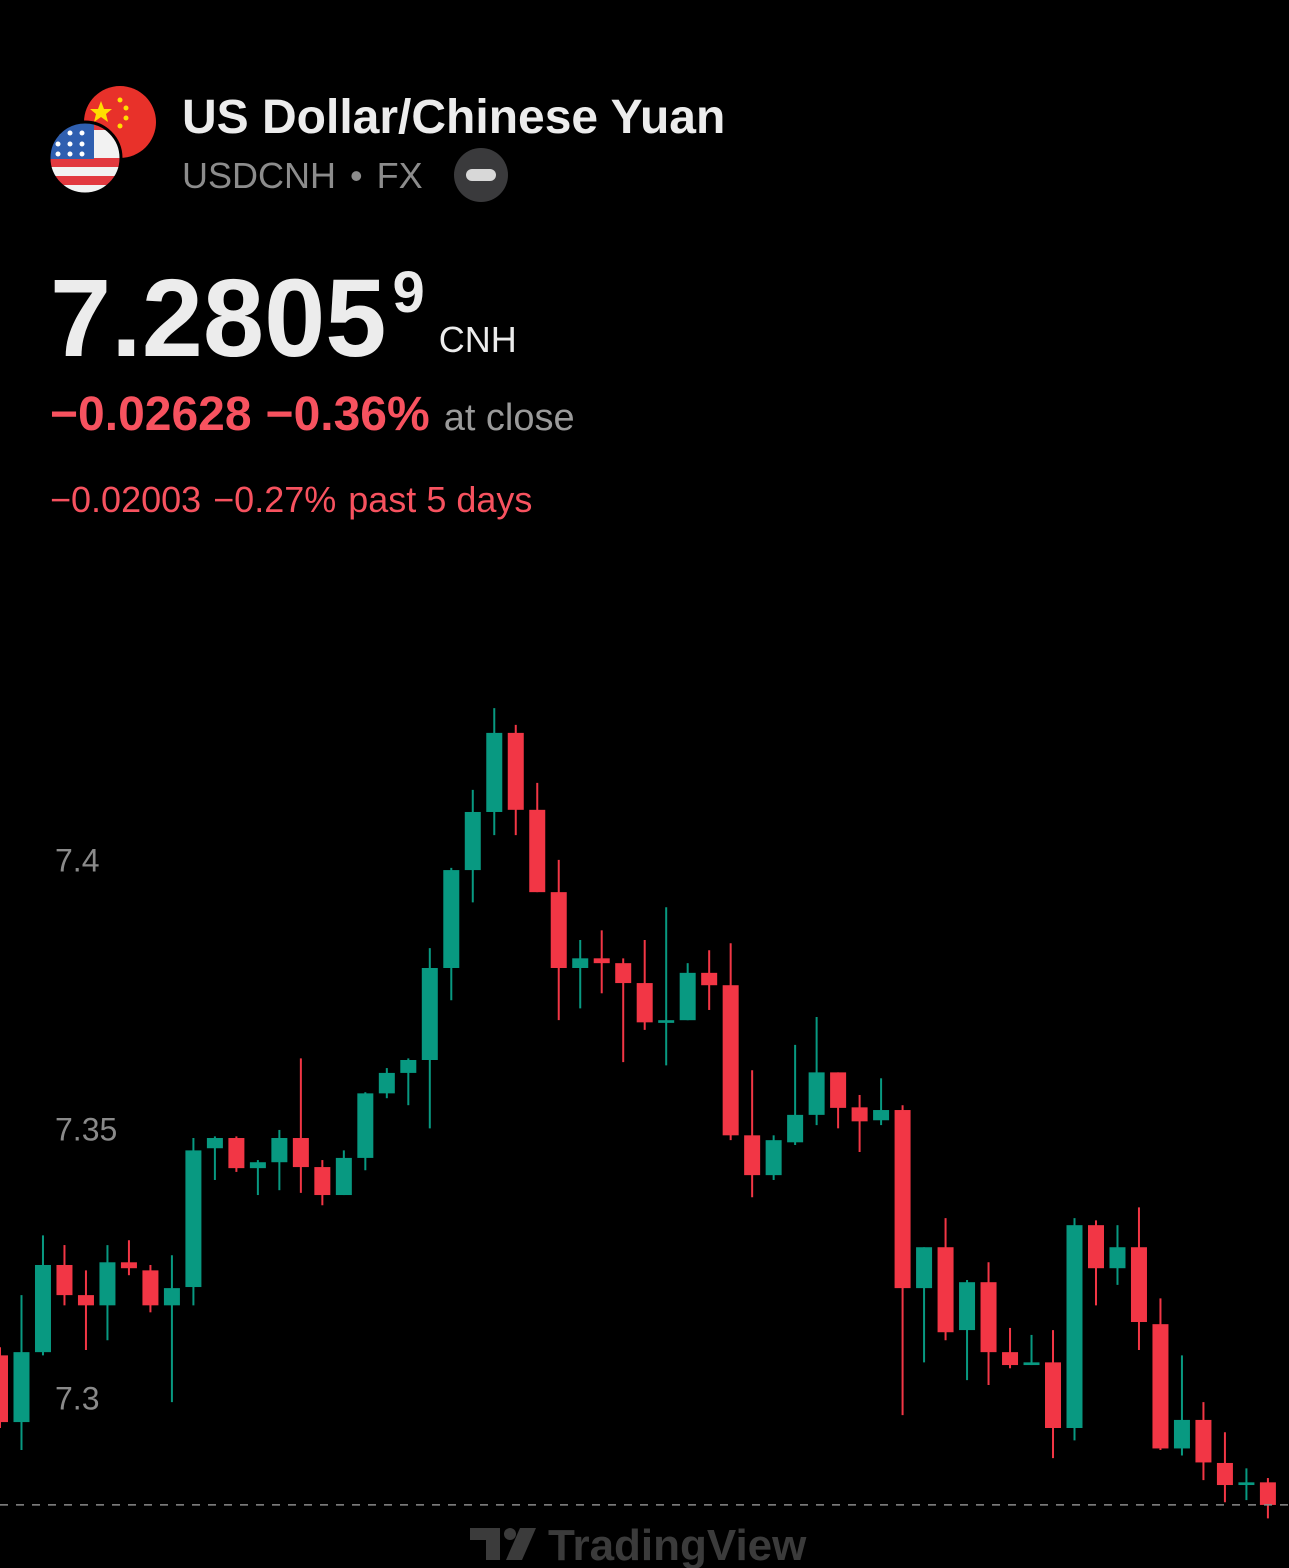 This screenshot has height=1568, width=1289. Describe the element at coordinates (478, 339) in the screenshot. I see `currency: CNH` at that location.